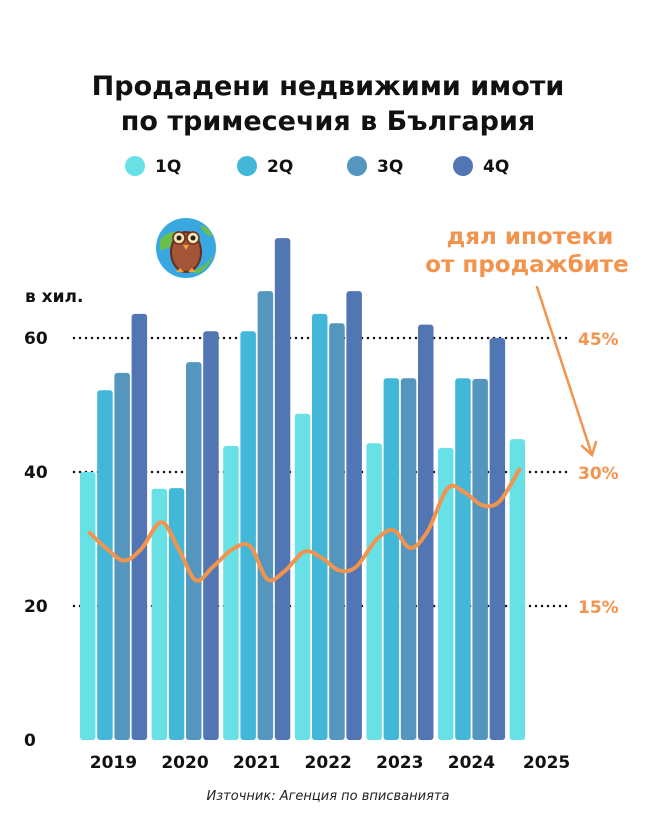 The image size is (657, 821). I want to click on bar-2020-1Q, so click(159, 614).